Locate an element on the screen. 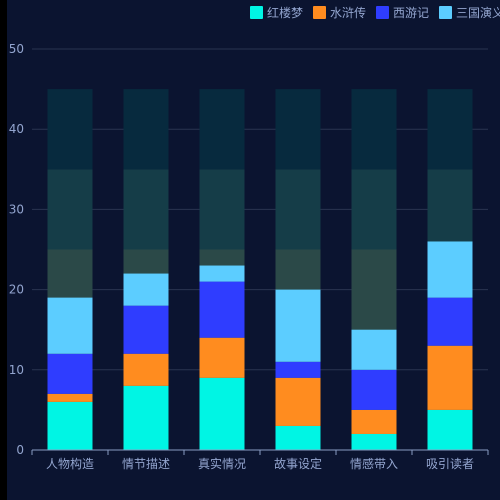  legend-item: 红楼梦 is located at coordinates (276, 12).